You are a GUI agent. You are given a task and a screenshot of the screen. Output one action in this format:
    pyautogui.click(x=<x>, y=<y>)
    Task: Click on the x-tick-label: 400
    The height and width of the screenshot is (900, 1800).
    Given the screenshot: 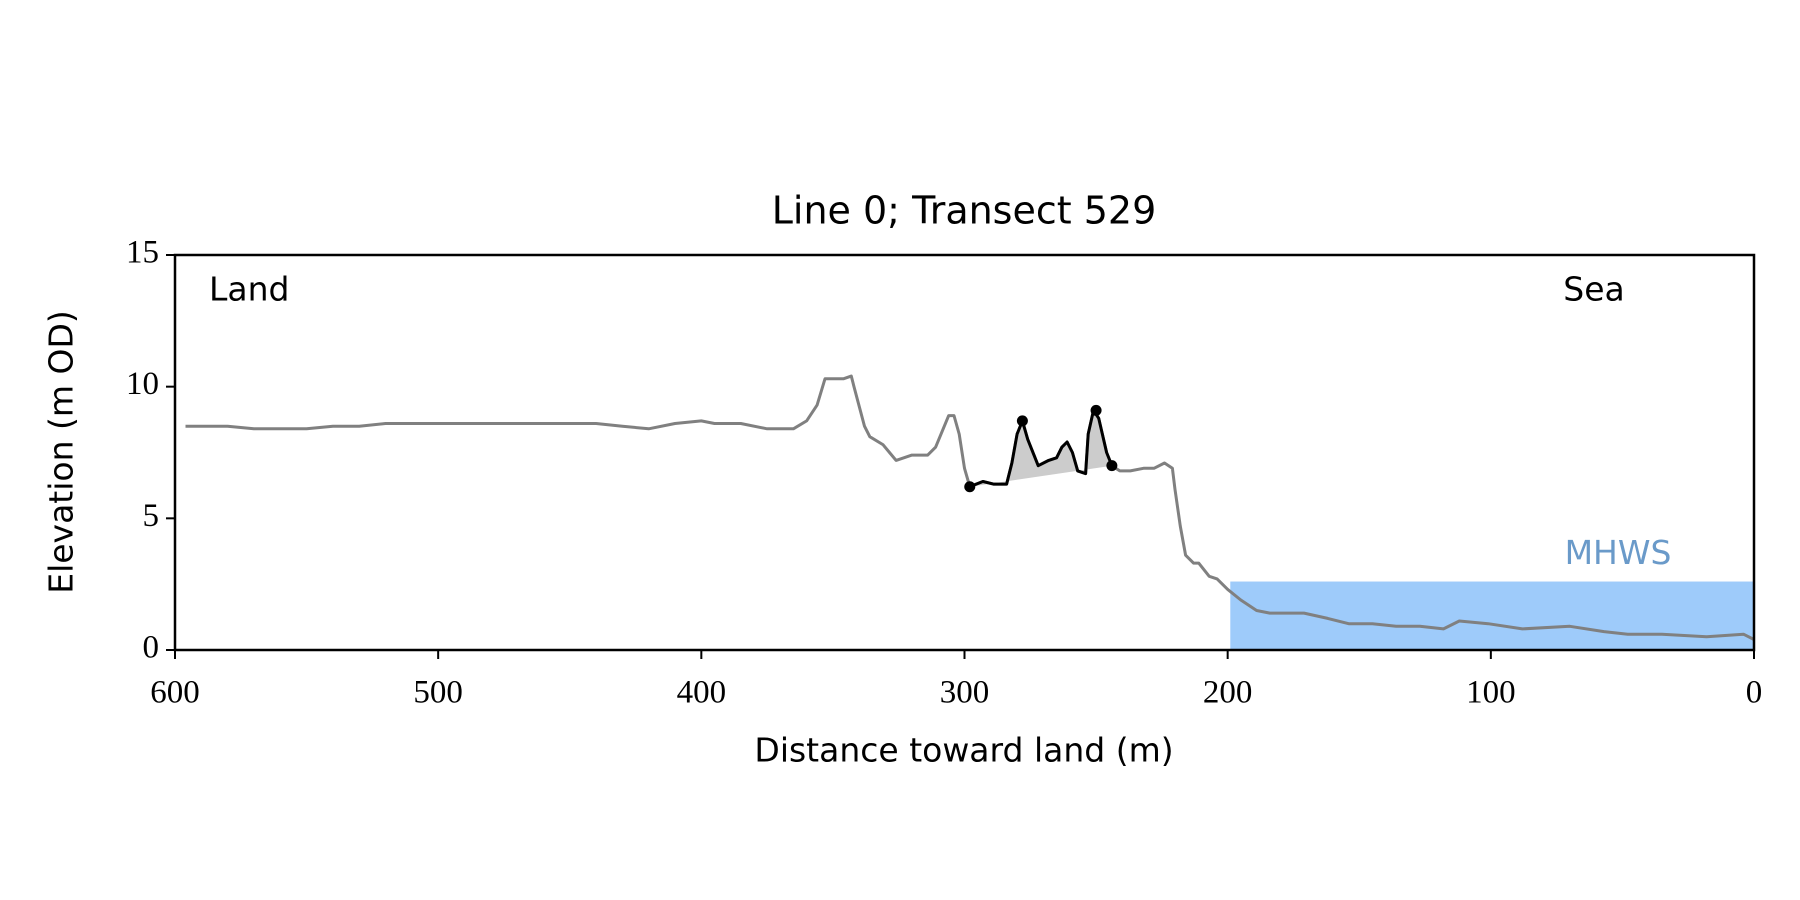 What is the action you would take?
    pyautogui.click(x=702, y=693)
    